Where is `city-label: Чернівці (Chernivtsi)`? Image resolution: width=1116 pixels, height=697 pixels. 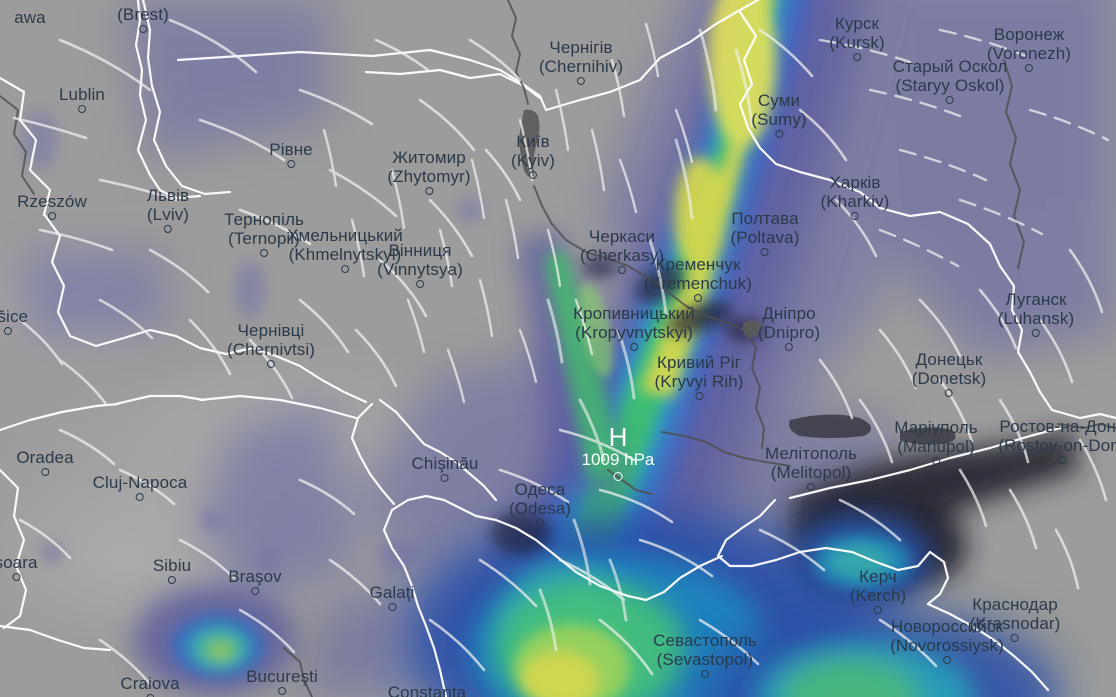 city-label: Чернівці (Chernivtsi) is located at coordinates (271, 344).